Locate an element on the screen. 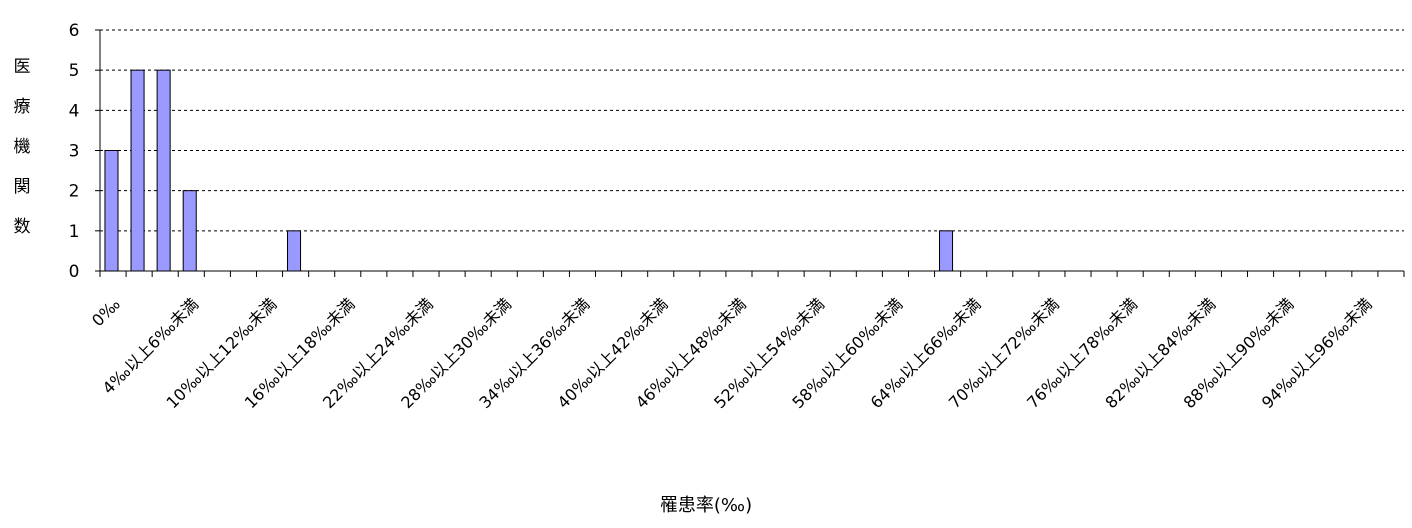  y-tick-label: 3 is located at coordinates (74, 152).